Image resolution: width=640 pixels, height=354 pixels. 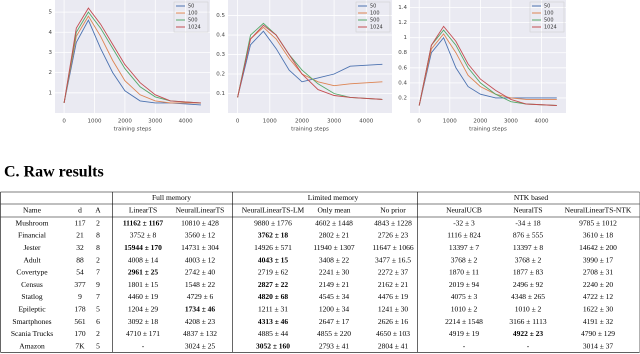 What do you see at coordinates (273, 247) in the screenshot?
I see `table-cell: 14926 ± 571` at bounding box center [273, 247].